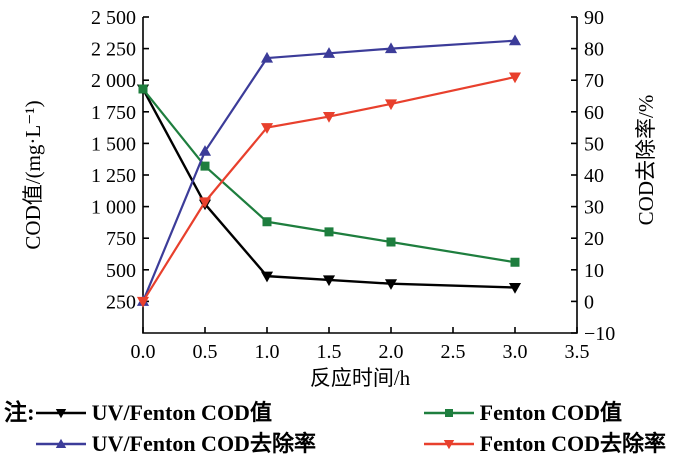  I want to click on left-axis-tick-label: 2 250, so click(113, 50).